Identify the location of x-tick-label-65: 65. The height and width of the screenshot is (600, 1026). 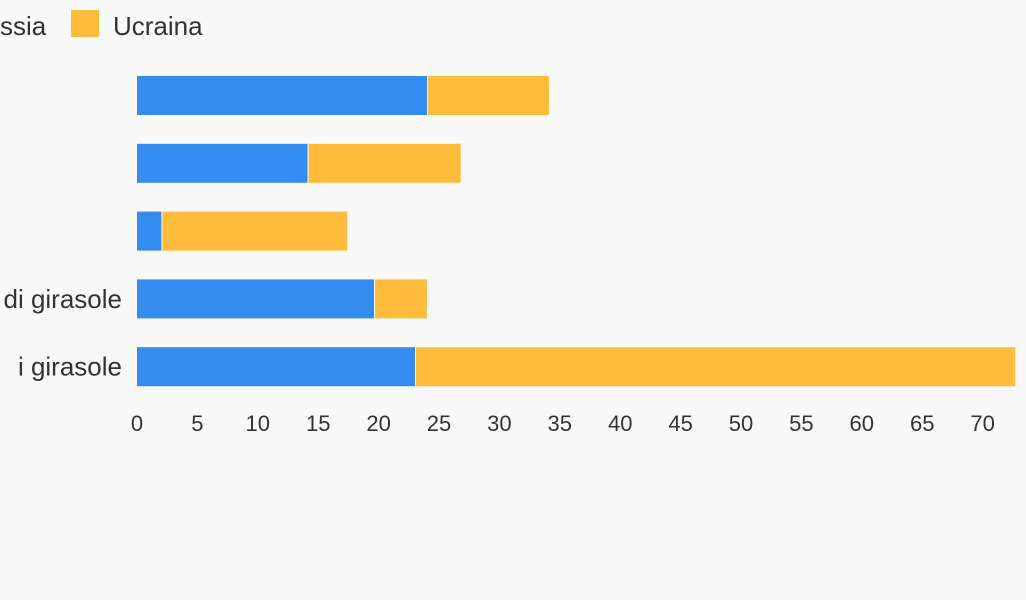
(922, 423).